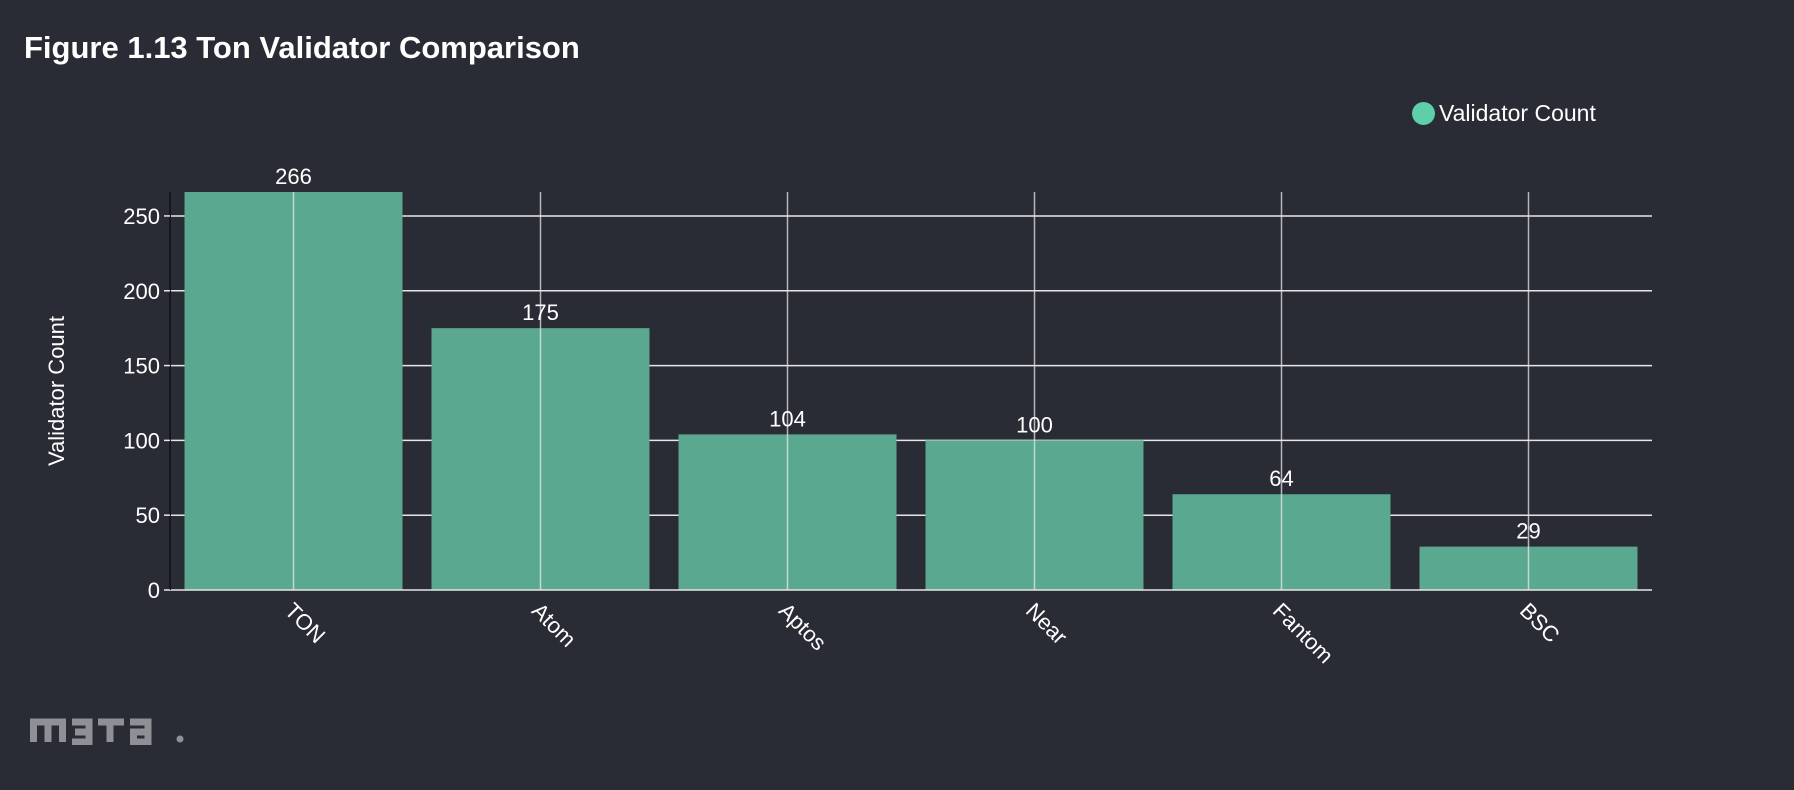 This screenshot has height=790, width=1794. Describe the element at coordinates (148, 515) in the screenshot. I see `y-tick-label: 50` at that location.